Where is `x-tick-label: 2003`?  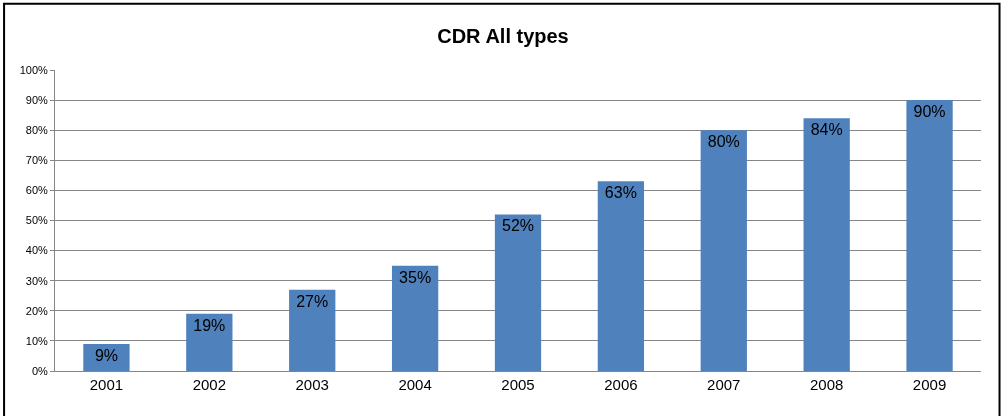
x-tick-label: 2003 is located at coordinates (312, 384).